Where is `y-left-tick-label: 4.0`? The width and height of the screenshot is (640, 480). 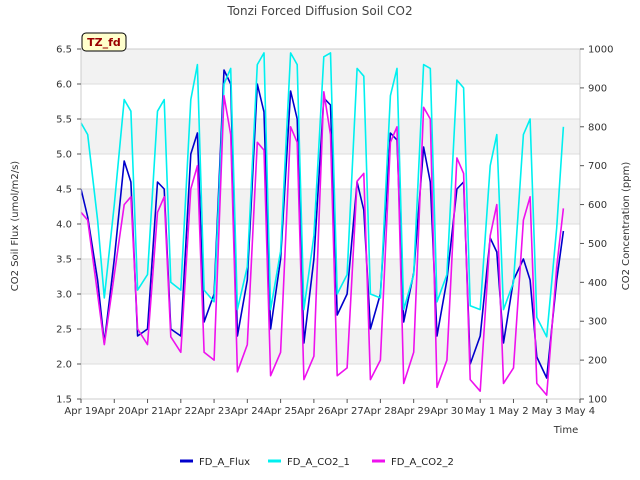
y-left-tick-label: 4.0 is located at coordinates (64, 225).